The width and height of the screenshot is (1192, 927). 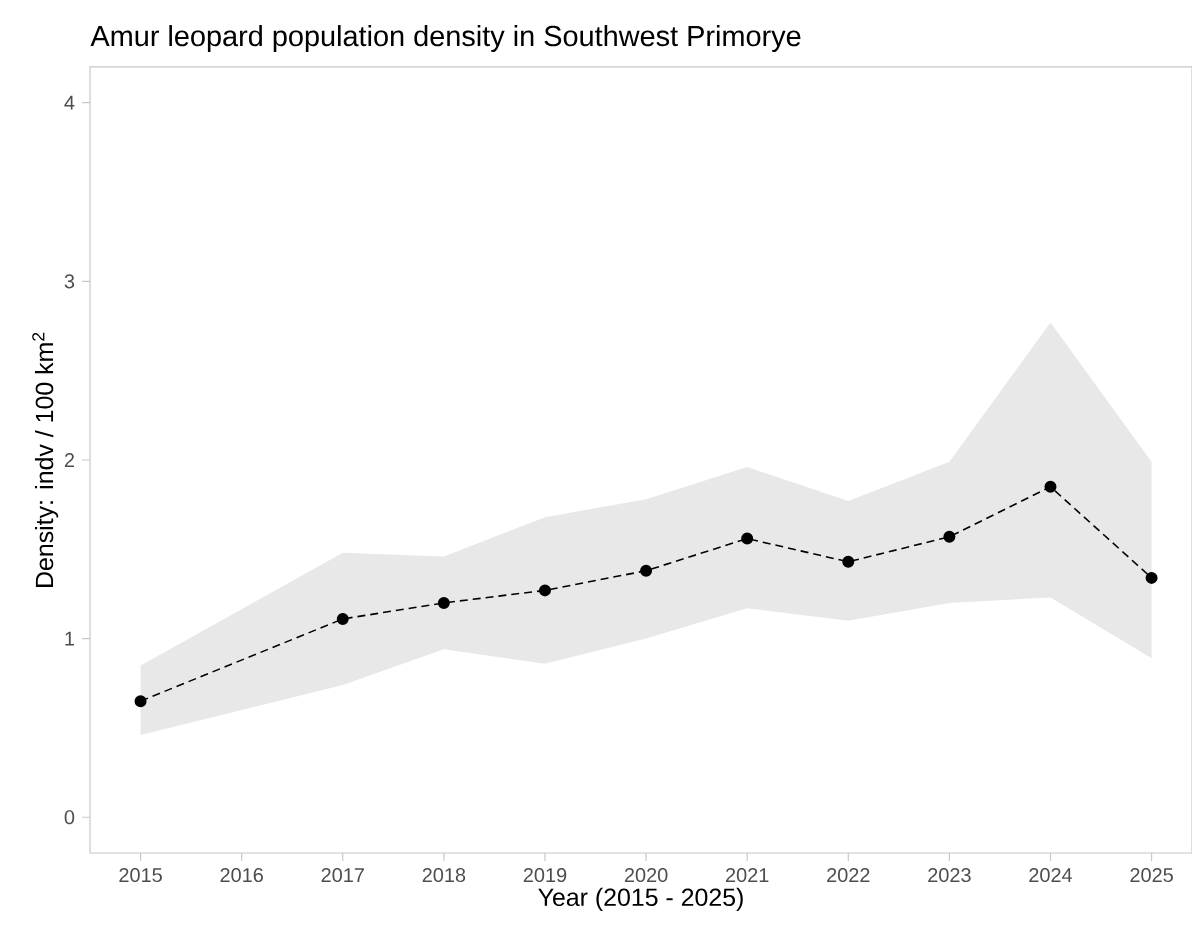 What do you see at coordinates (747, 875) in the screenshot?
I see `x-tick-label: 2021` at bounding box center [747, 875].